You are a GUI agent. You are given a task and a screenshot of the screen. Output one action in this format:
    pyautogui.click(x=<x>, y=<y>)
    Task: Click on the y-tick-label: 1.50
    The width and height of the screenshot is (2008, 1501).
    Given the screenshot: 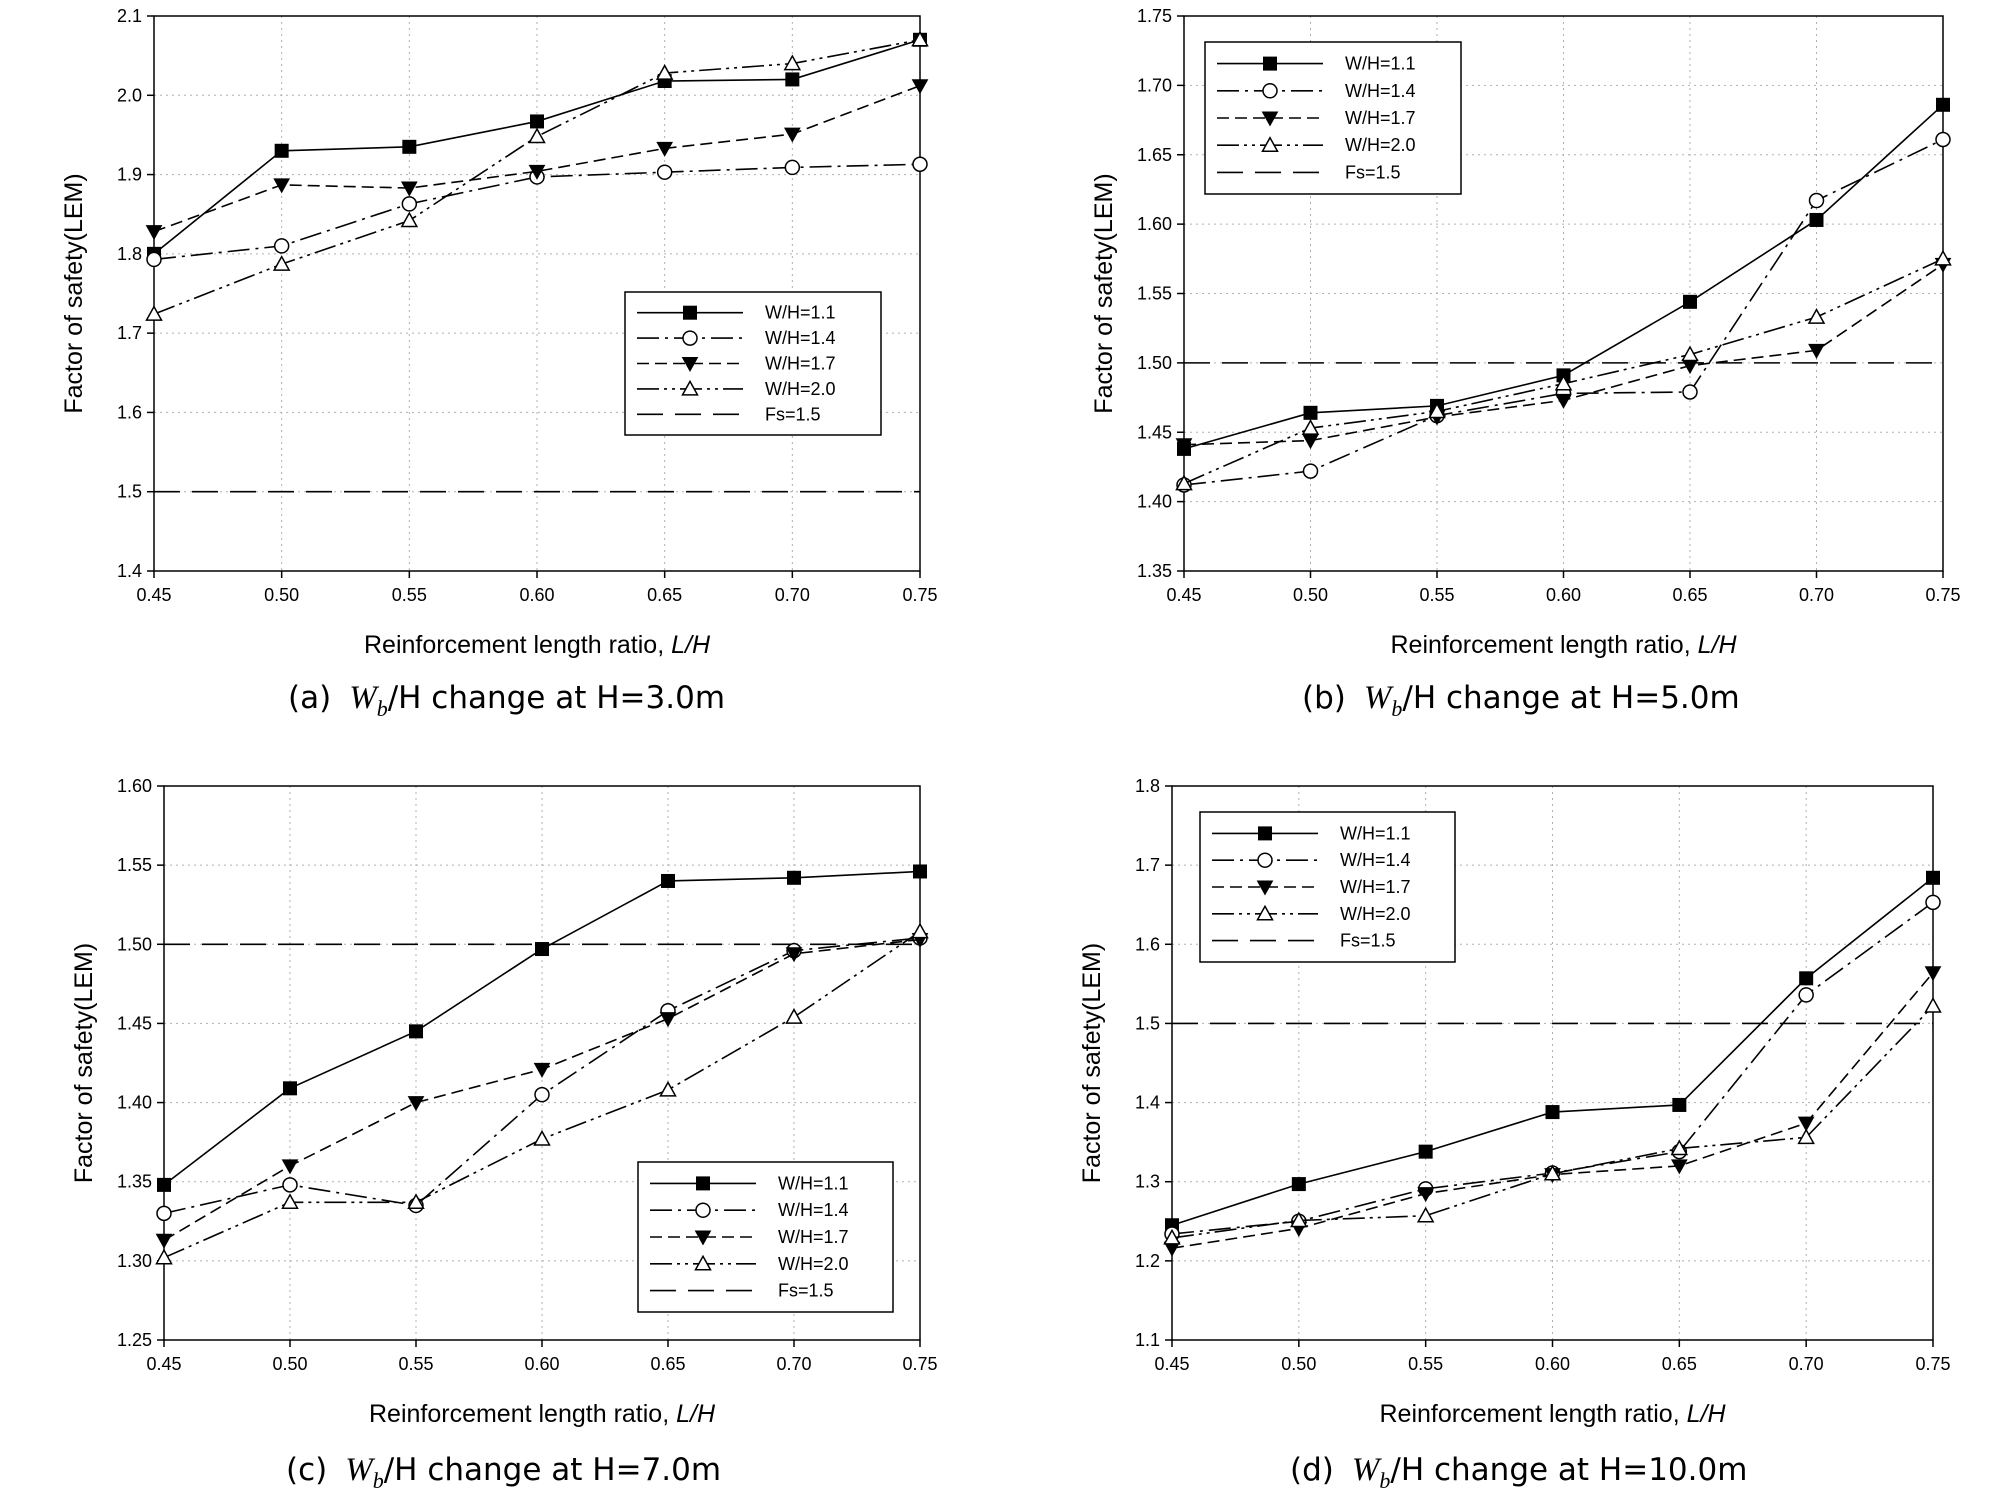 What is the action you would take?
    pyautogui.click(x=1154, y=363)
    